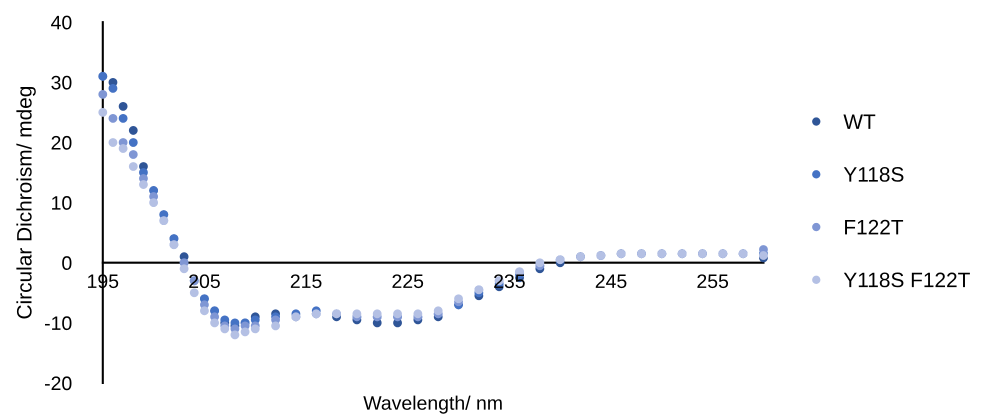 The width and height of the screenshot is (998, 419). Describe the element at coordinates (58, 383) in the screenshot. I see `y-tick-label: -20` at that location.